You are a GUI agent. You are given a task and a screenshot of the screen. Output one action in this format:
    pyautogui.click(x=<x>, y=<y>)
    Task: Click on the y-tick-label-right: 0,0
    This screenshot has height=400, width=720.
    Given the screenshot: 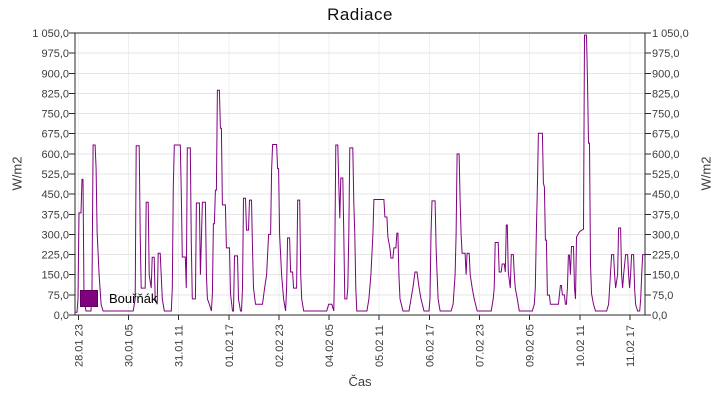 What is the action you would take?
    pyautogui.click(x=659, y=316)
    